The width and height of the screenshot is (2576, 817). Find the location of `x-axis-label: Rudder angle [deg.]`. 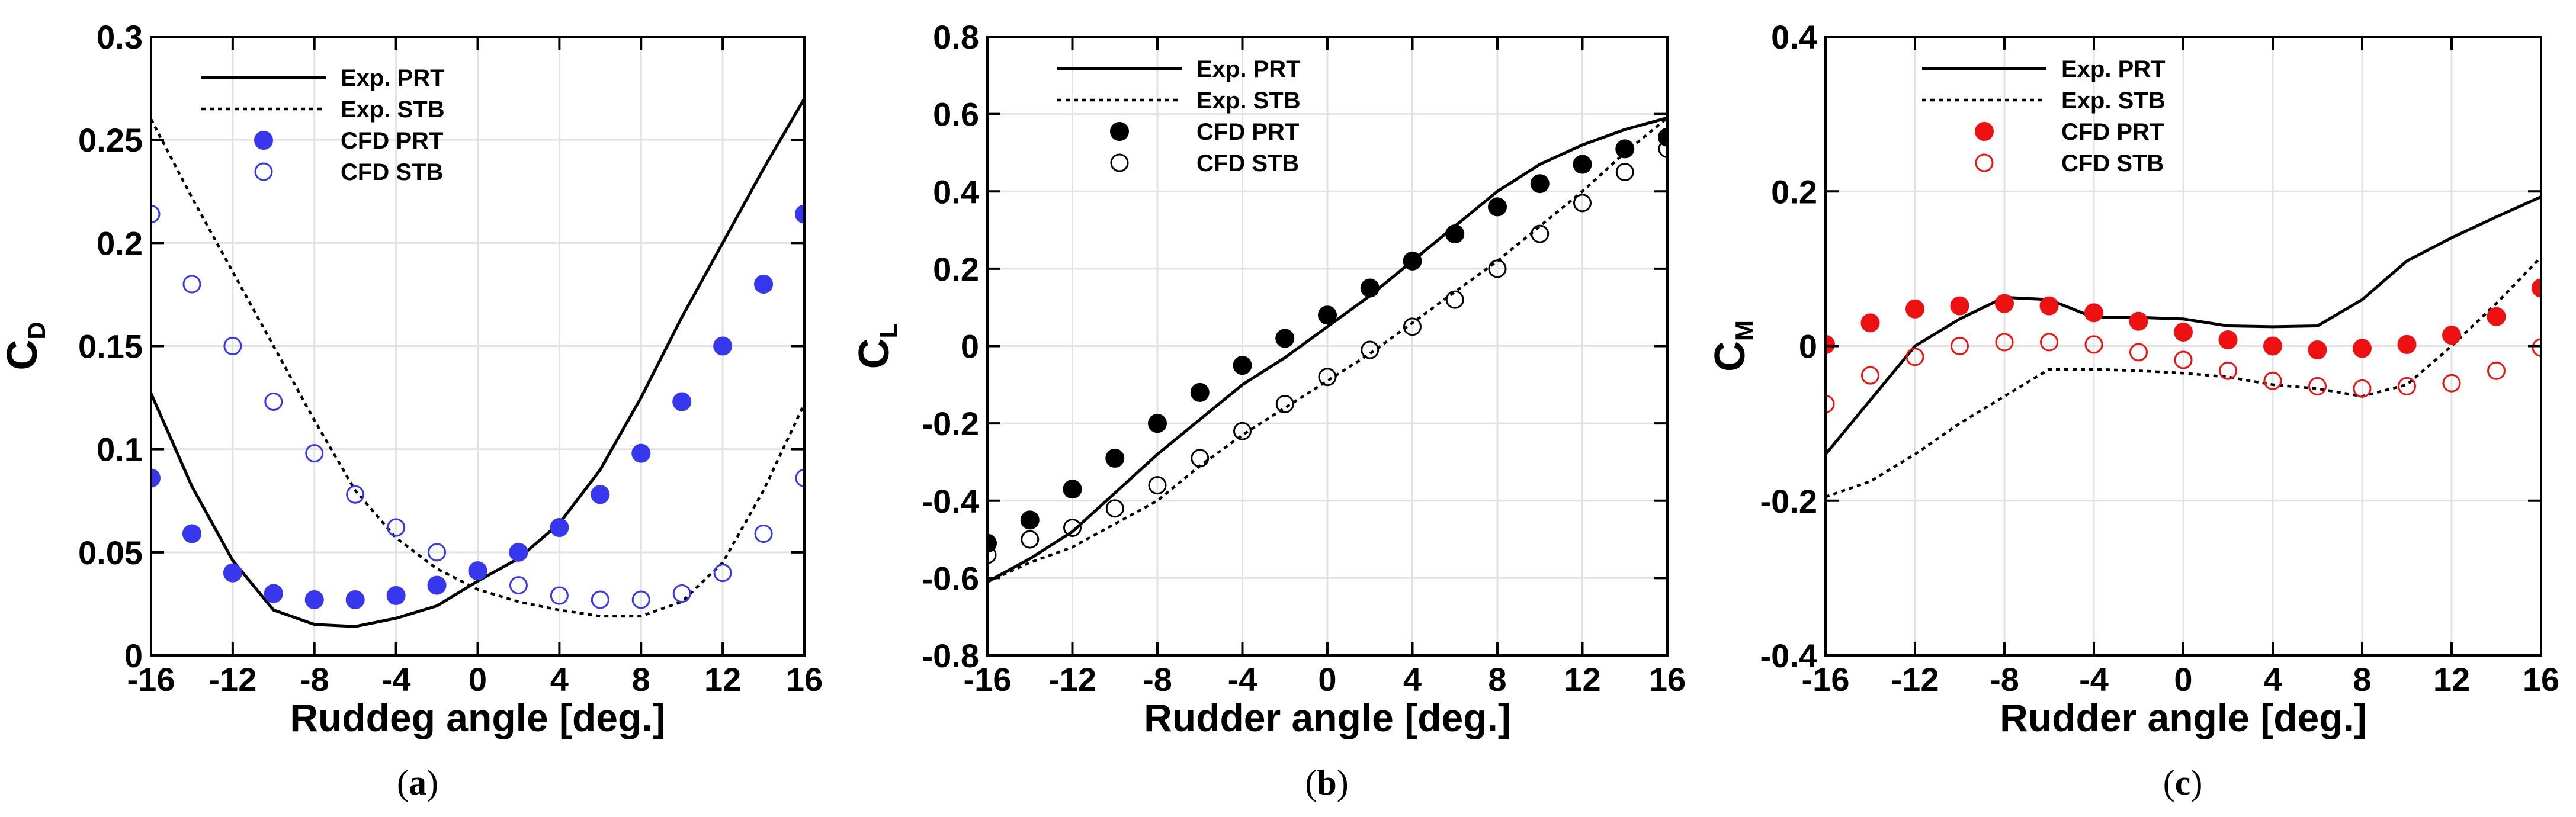

x-axis-label: Rudder angle [deg.] is located at coordinates (1327, 717).